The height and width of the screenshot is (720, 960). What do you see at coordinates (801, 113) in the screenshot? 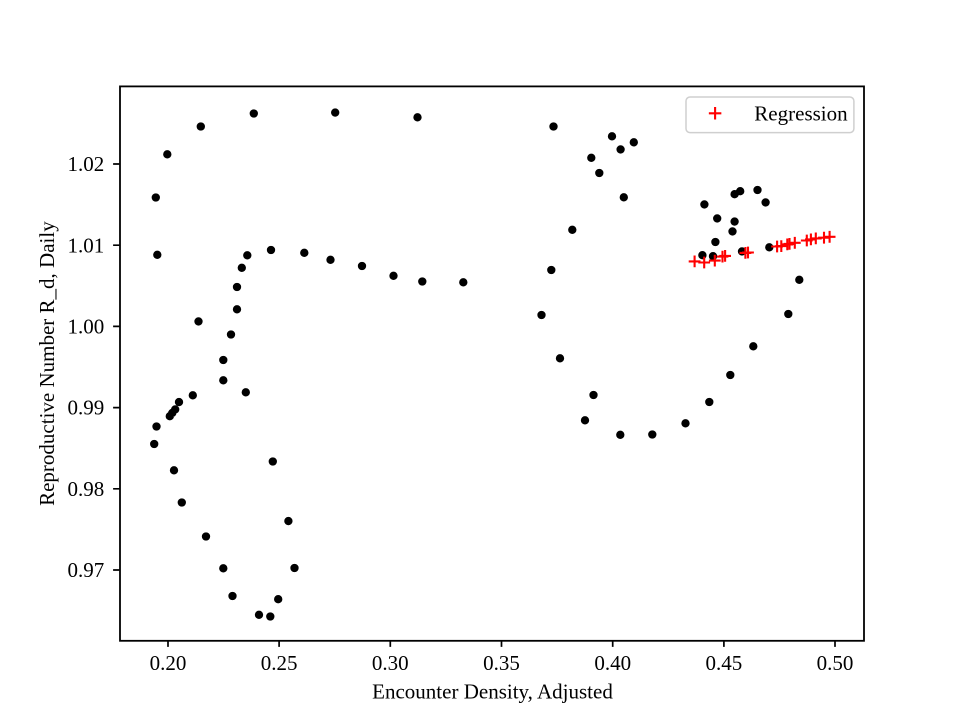
I see `svg-text: Regression` at bounding box center [801, 113].